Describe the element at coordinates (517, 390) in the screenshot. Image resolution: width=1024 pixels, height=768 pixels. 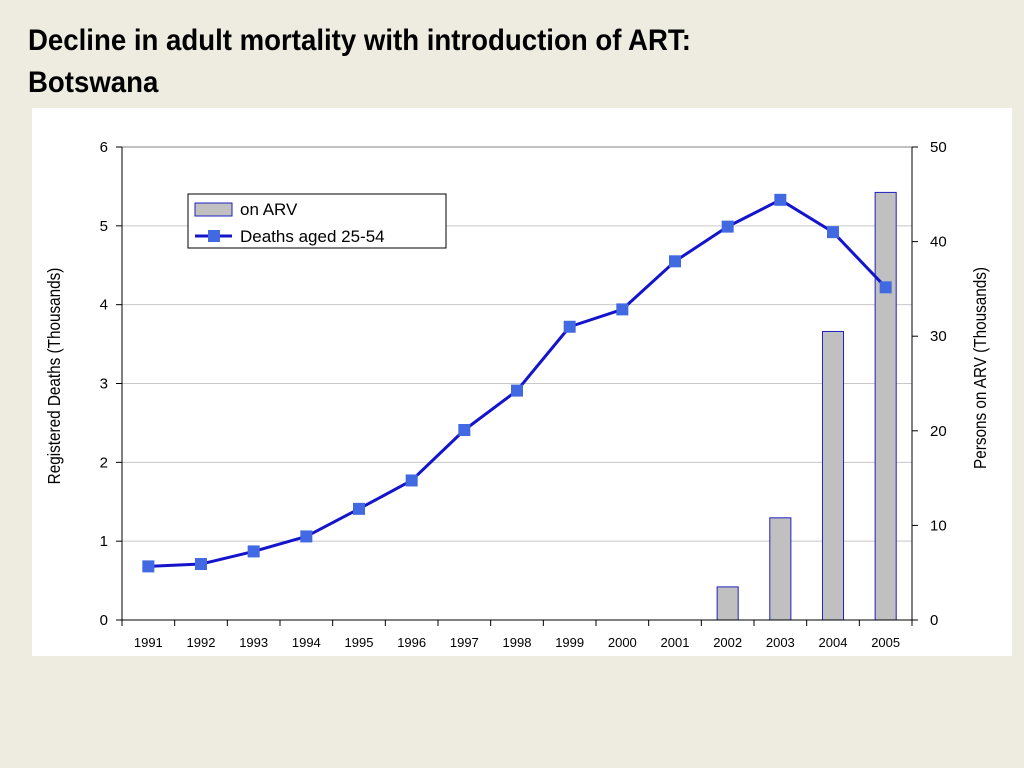
I see `marker-deaths-1998` at that location.